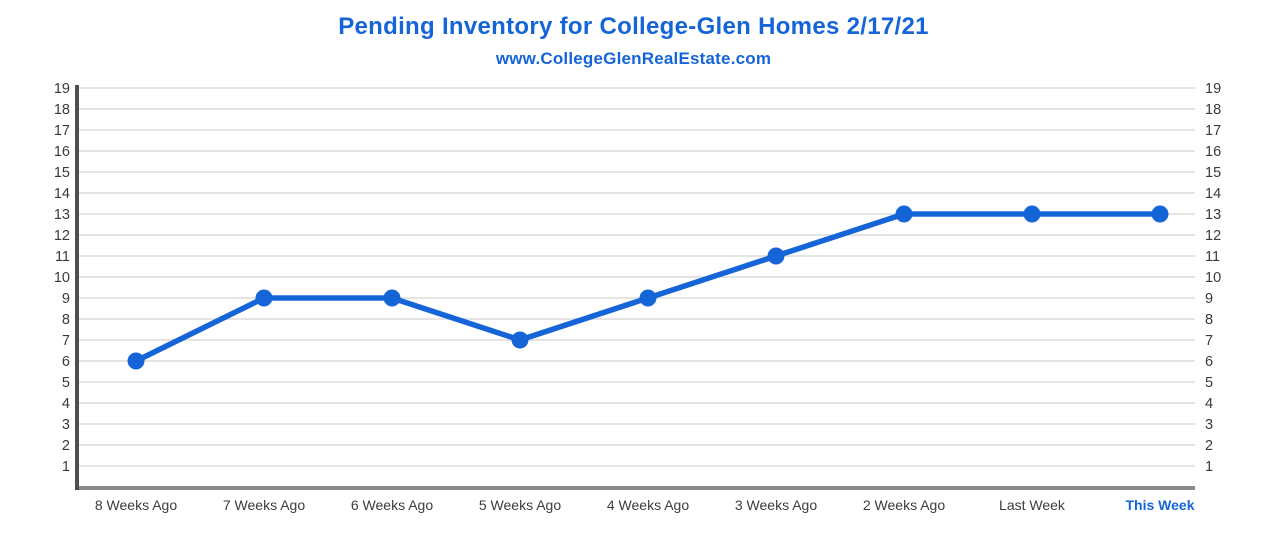 This screenshot has height=537, width=1267. Describe the element at coordinates (62, 173) in the screenshot. I see `y-tick-label-left-15: 15` at that location.